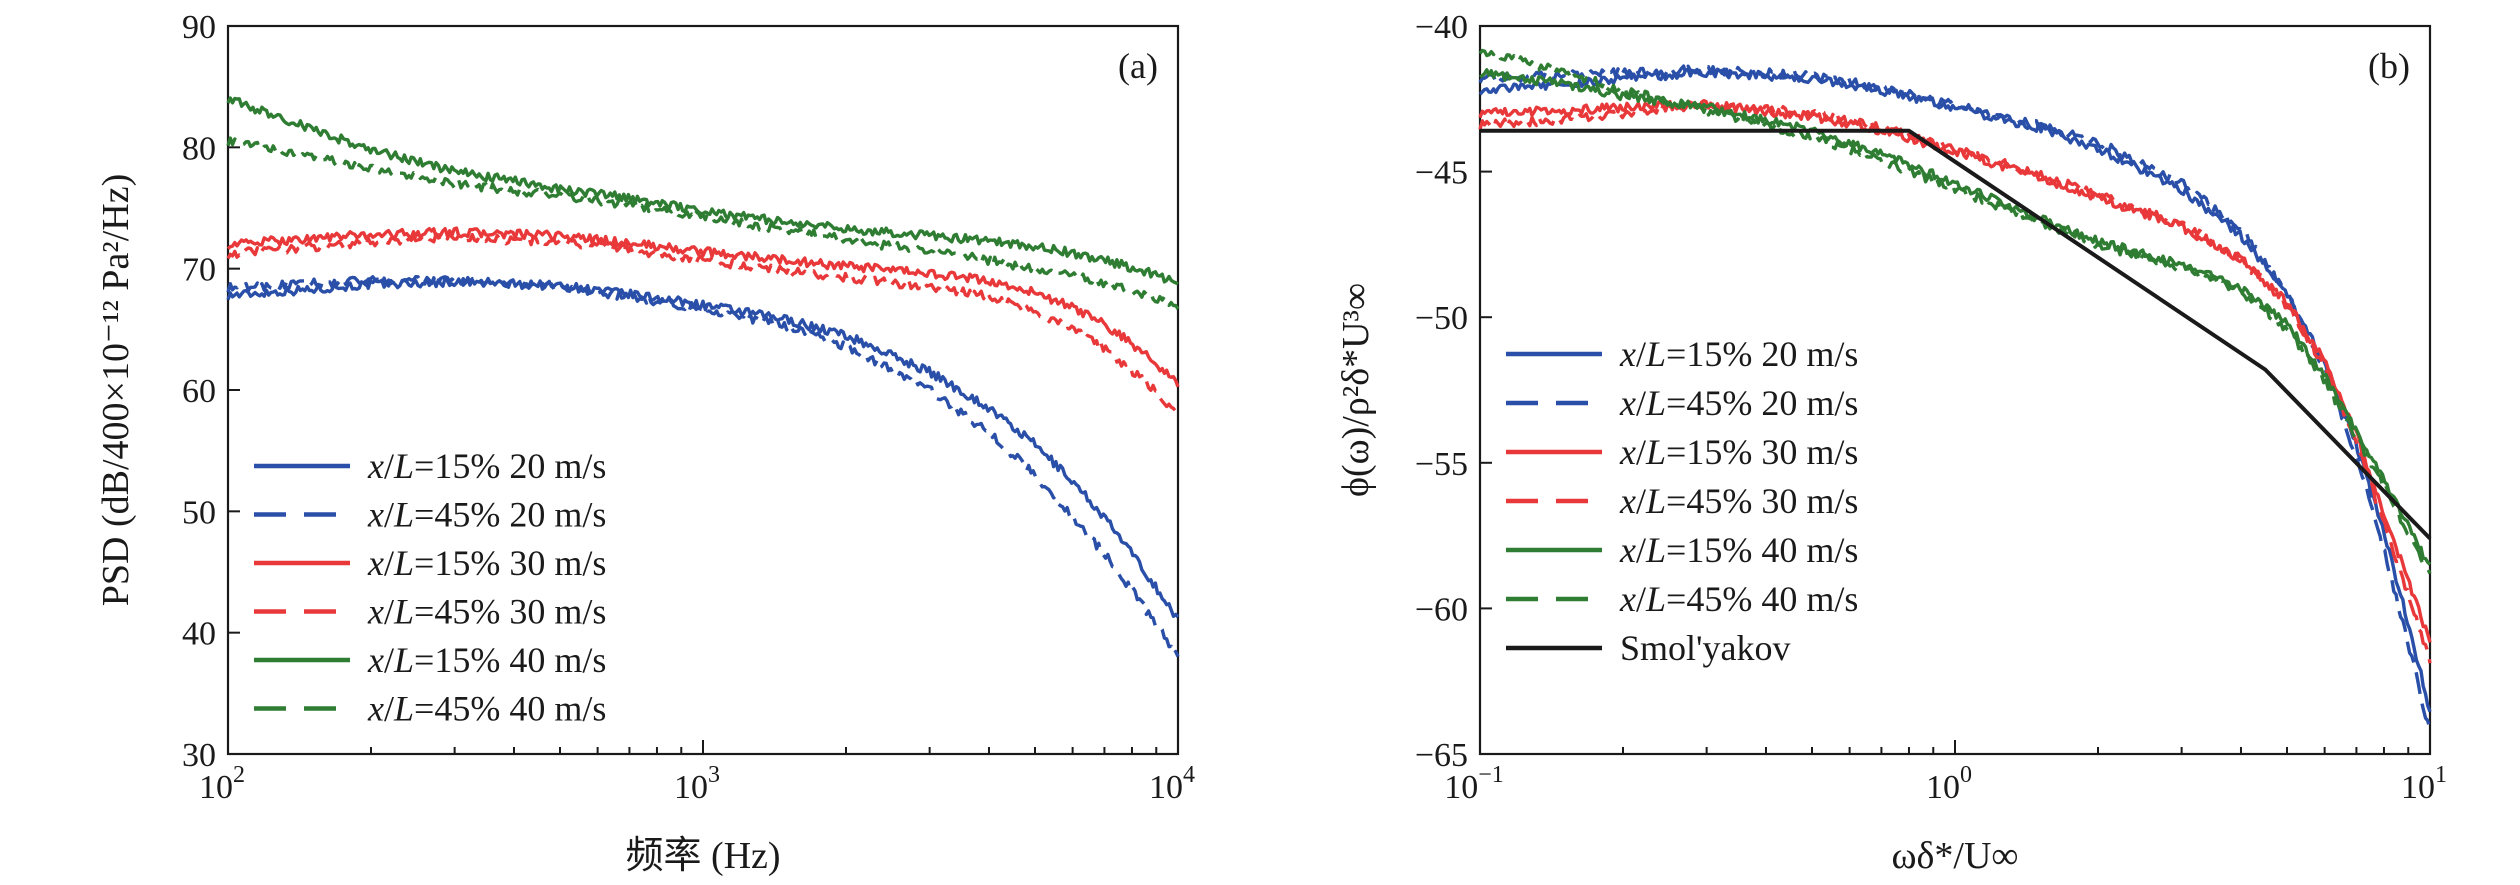 This screenshot has height=885, width=2520. What do you see at coordinates (1474, 784) in the screenshot?
I see `x-tick-label: 10⁻¹` at bounding box center [1474, 784].